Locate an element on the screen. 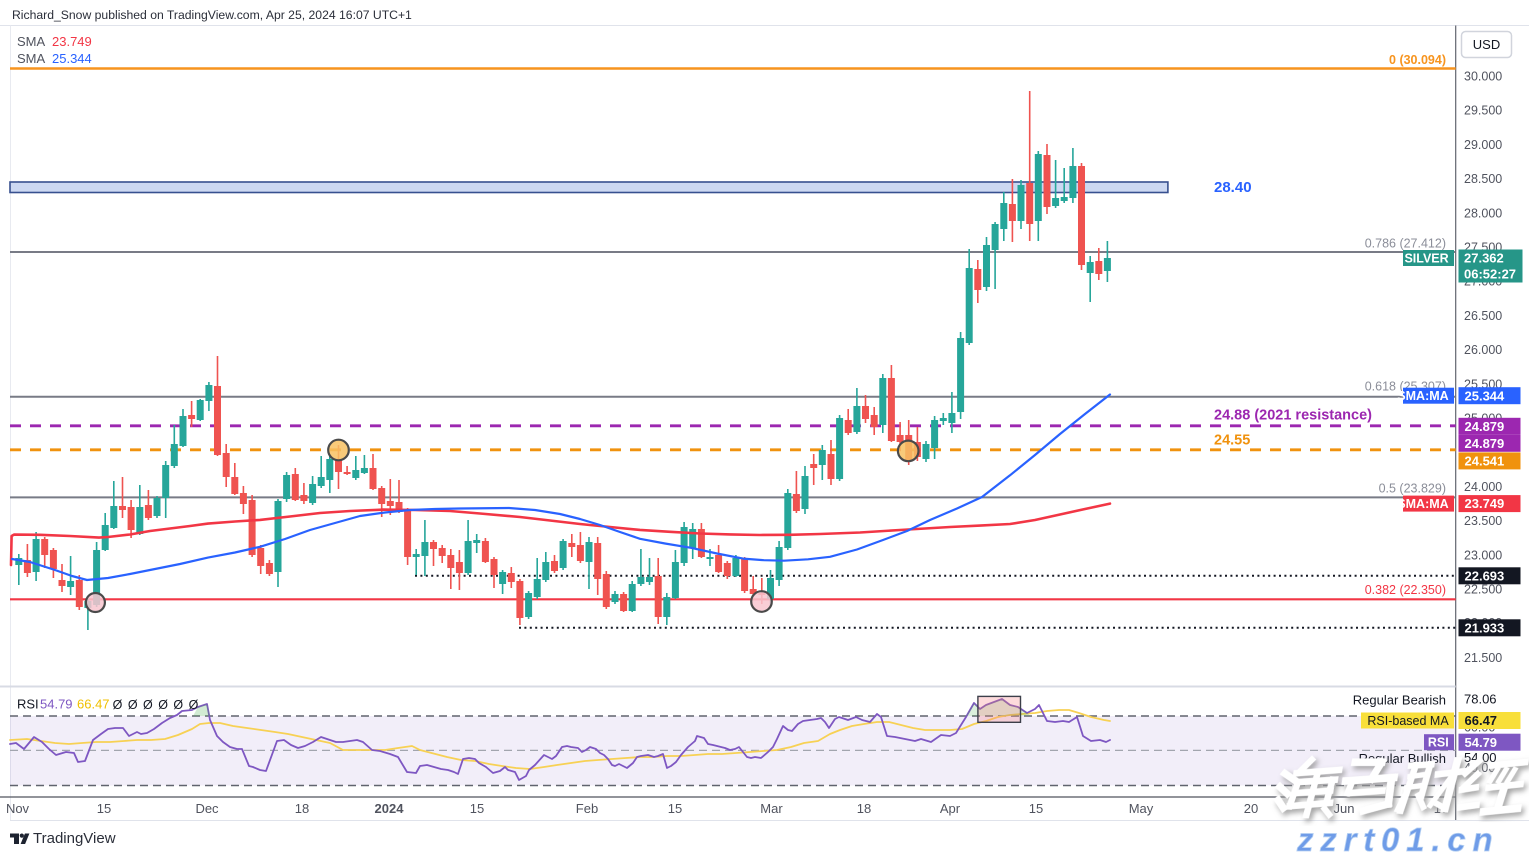 The width and height of the screenshot is (1529, 857). svg-text: 0.5 (23.829) is located at coordinates (1412, 489).